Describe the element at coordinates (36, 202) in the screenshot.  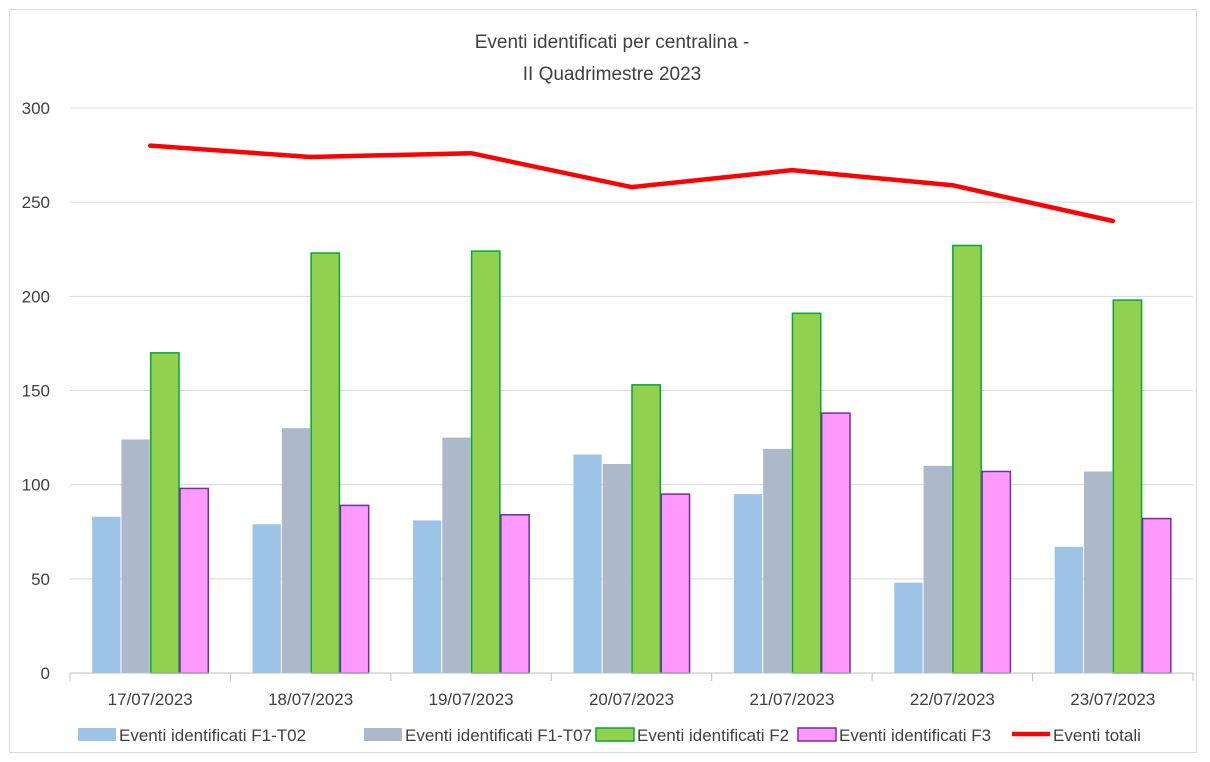
I see `y-tick-label: 250` at that location.